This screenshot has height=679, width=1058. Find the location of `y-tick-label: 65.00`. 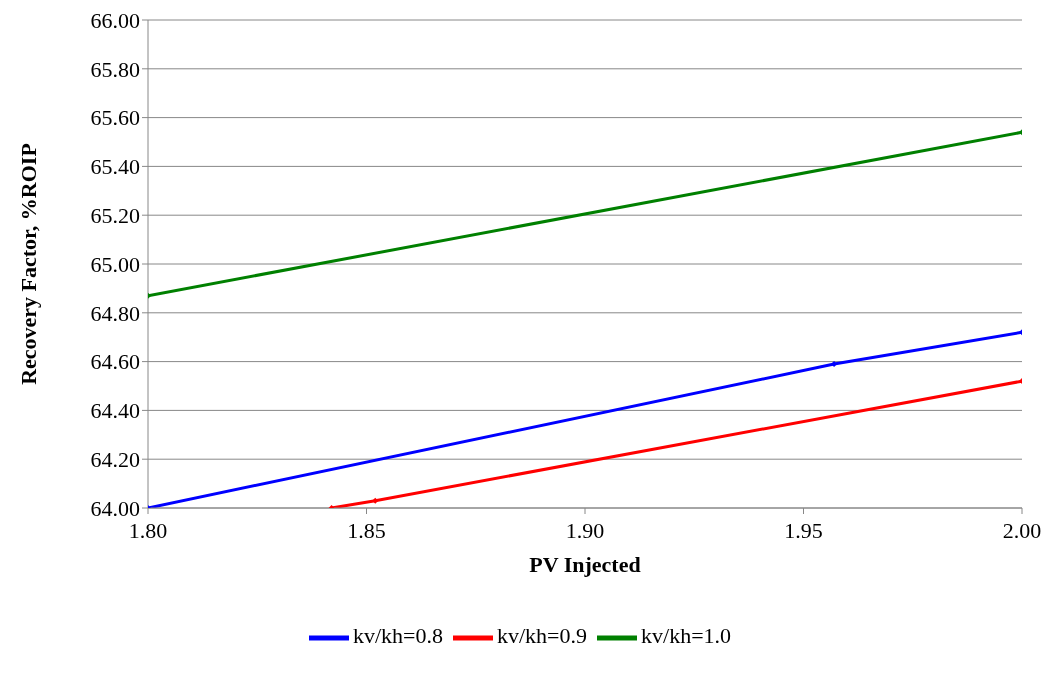

y-tick-label: 65.00 is located at coordinates (115, 264).